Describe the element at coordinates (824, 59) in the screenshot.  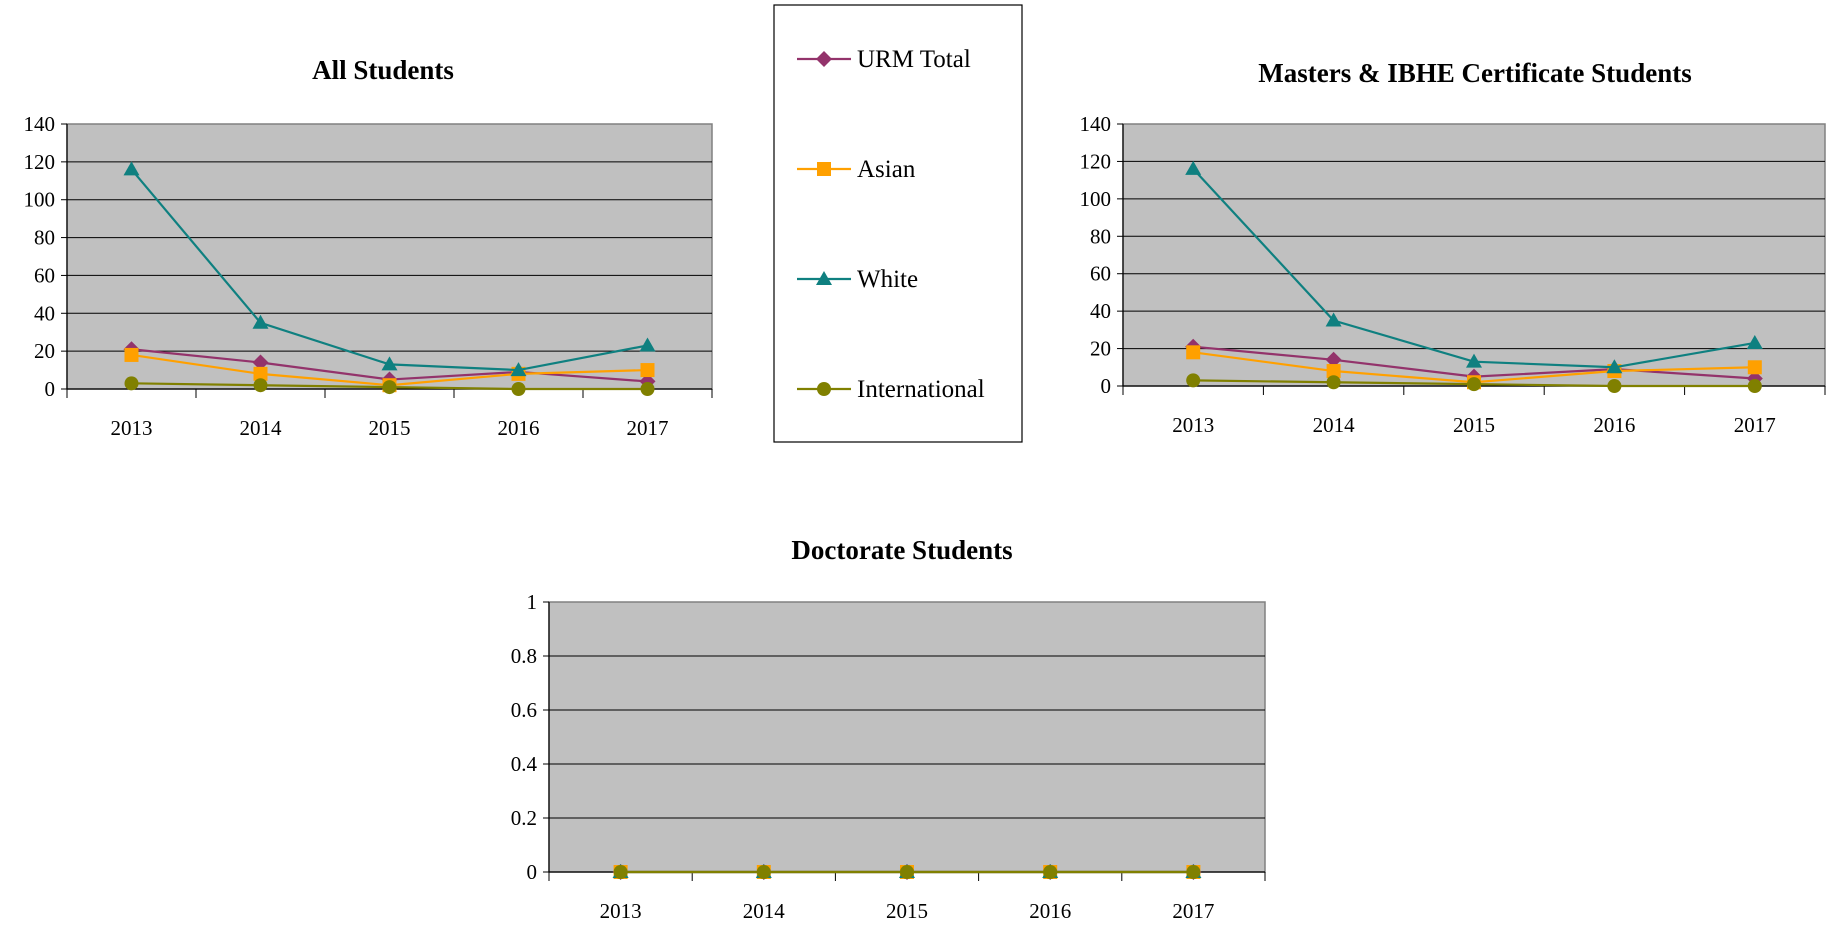
I see `legend-marker-urm-total` at that location.